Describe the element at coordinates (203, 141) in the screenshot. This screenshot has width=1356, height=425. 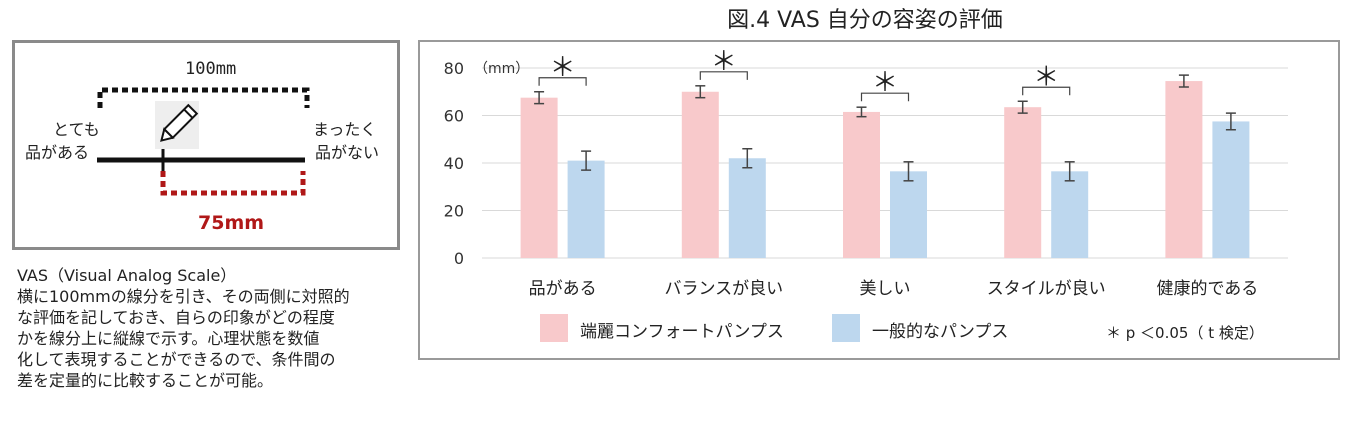
I see `vas-diagram-drawing` at that location.